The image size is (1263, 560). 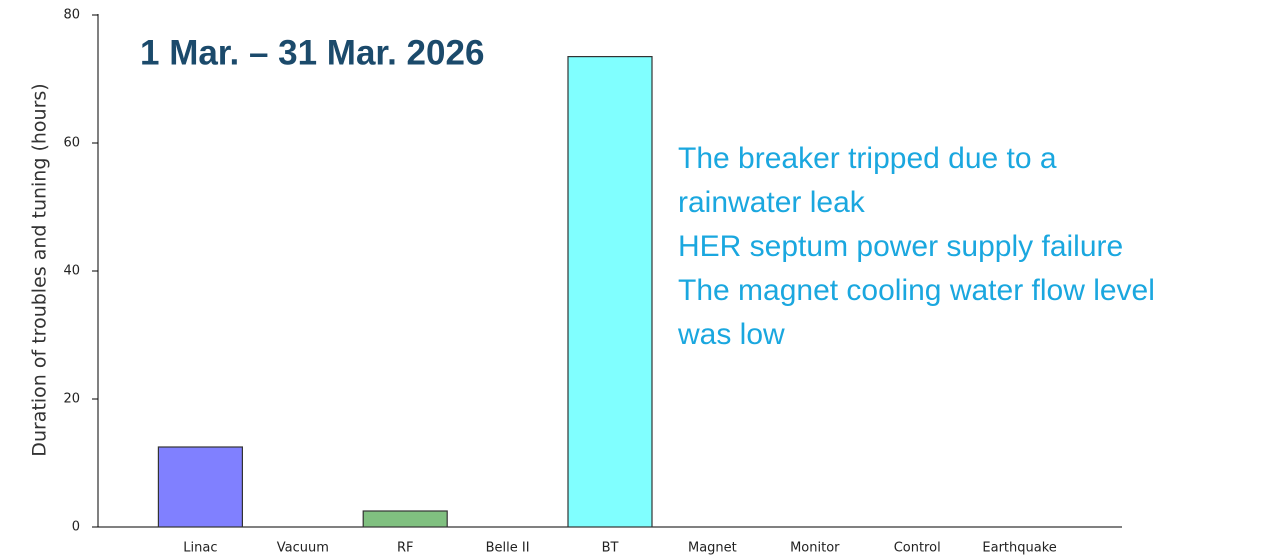 I want to click on x-tick-label: Control, so click(x=917, y=548).